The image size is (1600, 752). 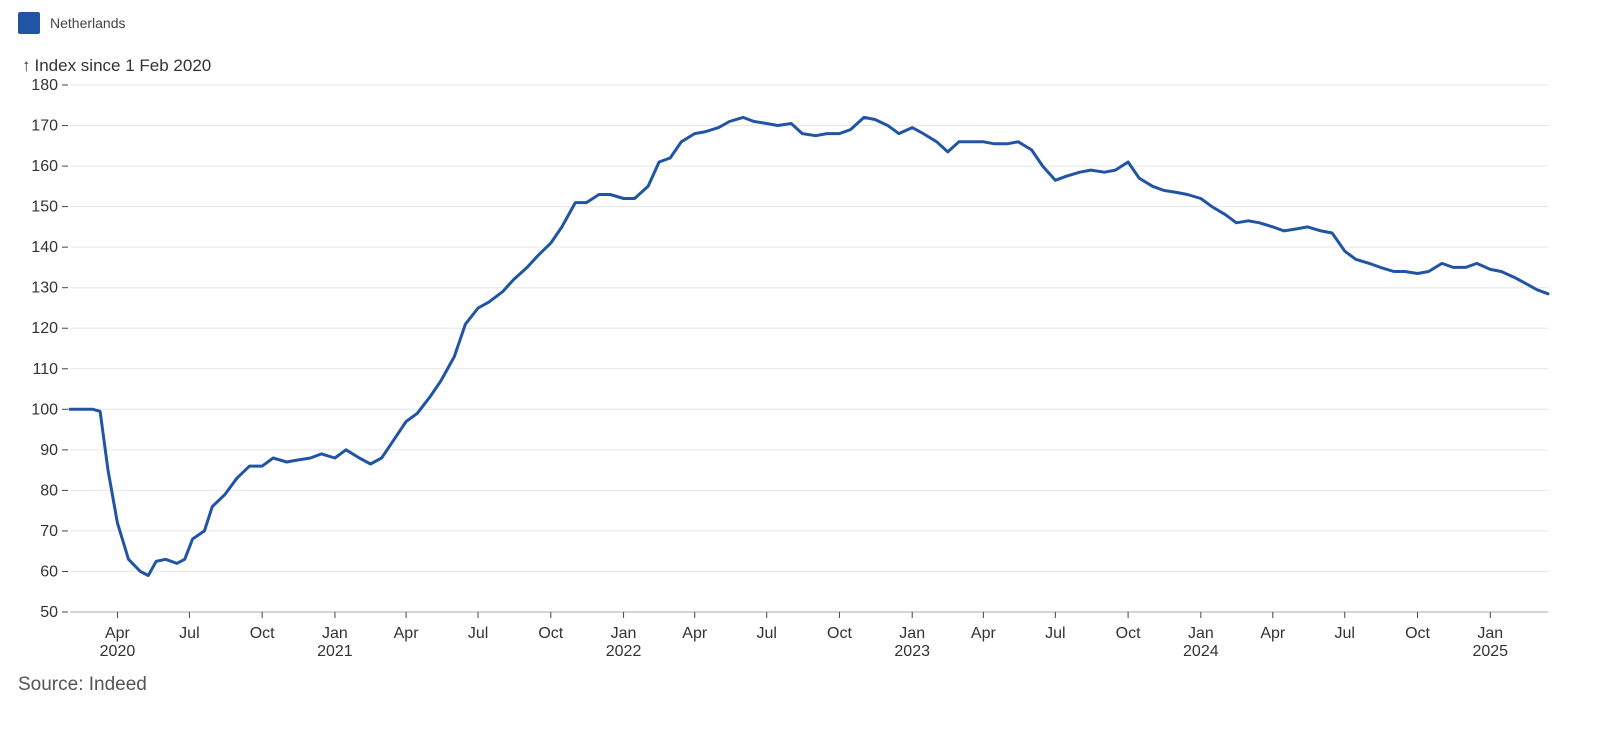 What do you see at coordinates (49, 531) in the screenshot?
I see `y-tick-label: 70` at bounding box center [49, 531].